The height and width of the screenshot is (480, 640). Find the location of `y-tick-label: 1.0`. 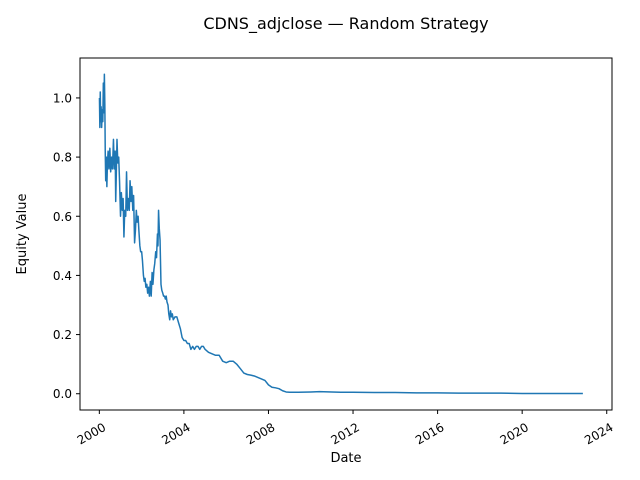

y-tick-label: 1.0 is located at coordinates (62, 98).